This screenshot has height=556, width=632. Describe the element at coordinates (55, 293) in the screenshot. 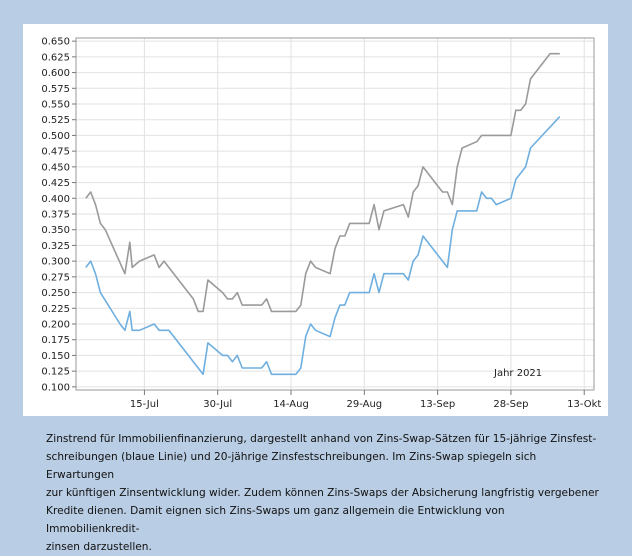

I see `y-tick-label: 0.250` at that location.